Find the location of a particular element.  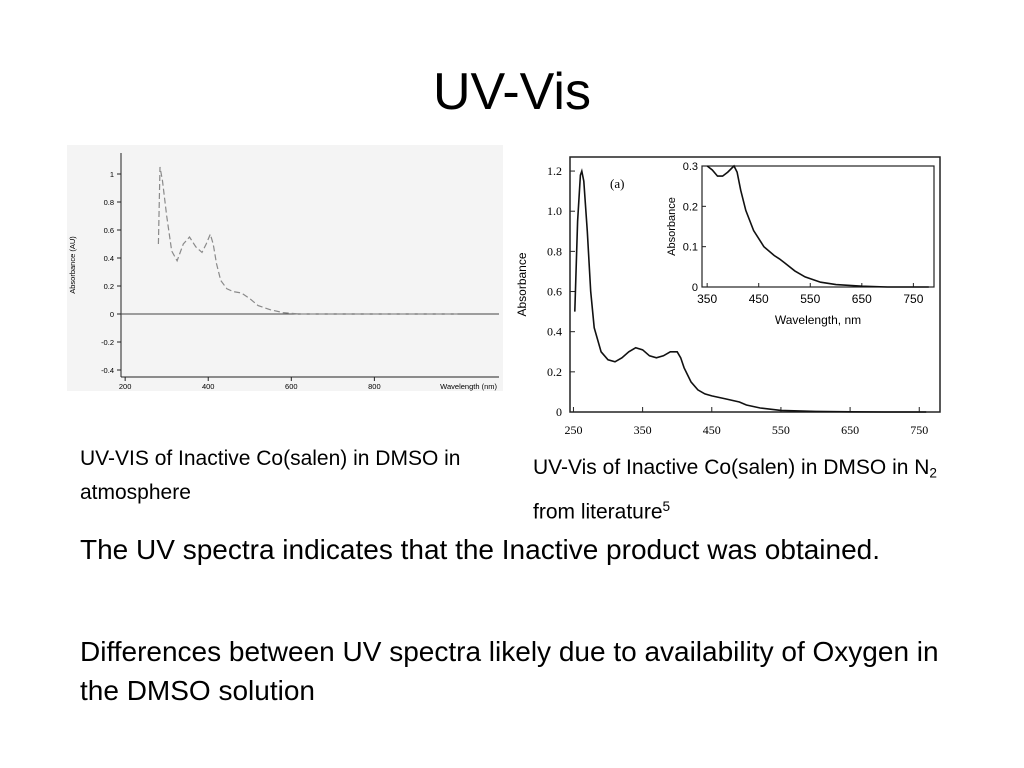

inset-x-tick-label: 450 is located at coordinates (759, 299).